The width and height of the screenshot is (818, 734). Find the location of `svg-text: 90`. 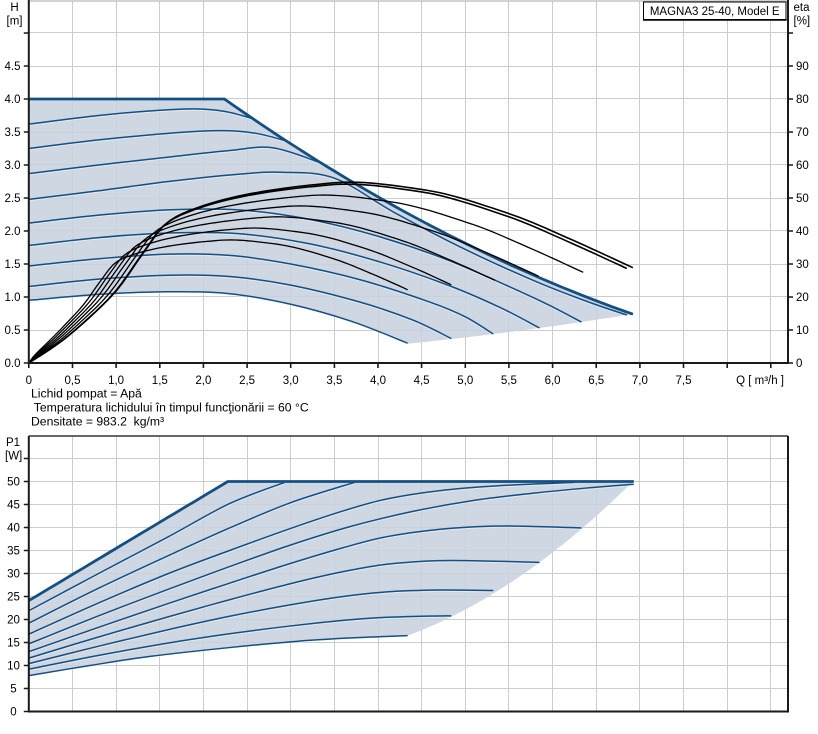

svg-text: 90 is located at coordinates (802, 67).